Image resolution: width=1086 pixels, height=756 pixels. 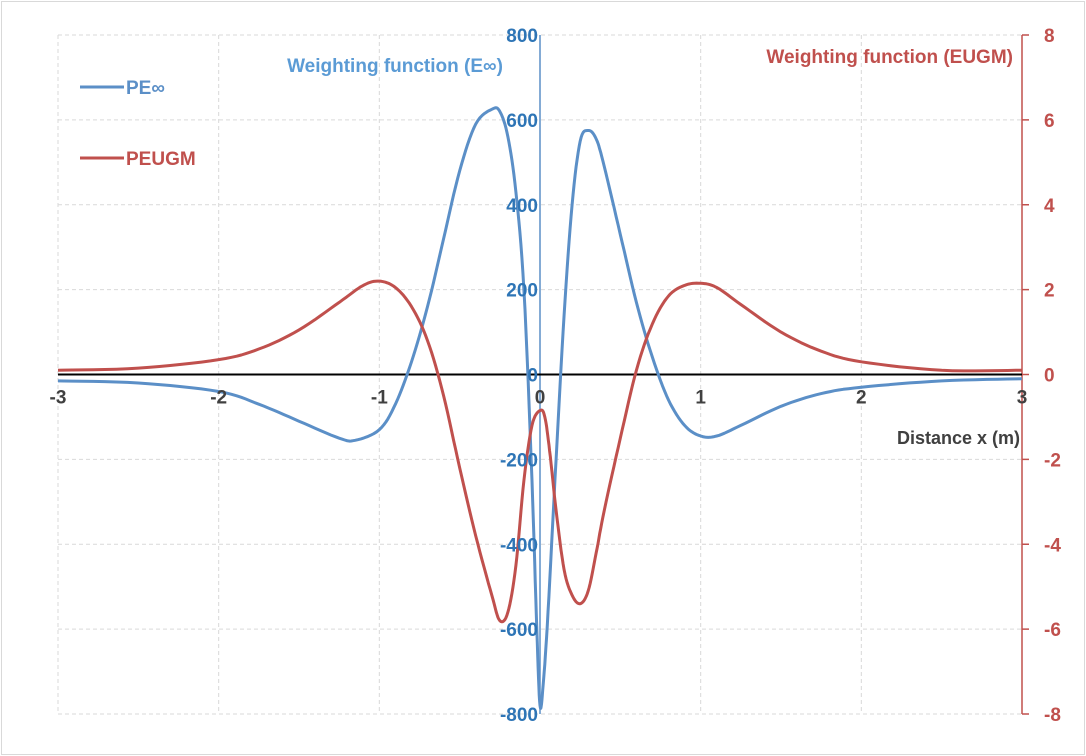 What do you see at coordinates (1052, 460) in the screenshot?
I see `right-y-tick-label: -2` at bounding box center [1052, 460].